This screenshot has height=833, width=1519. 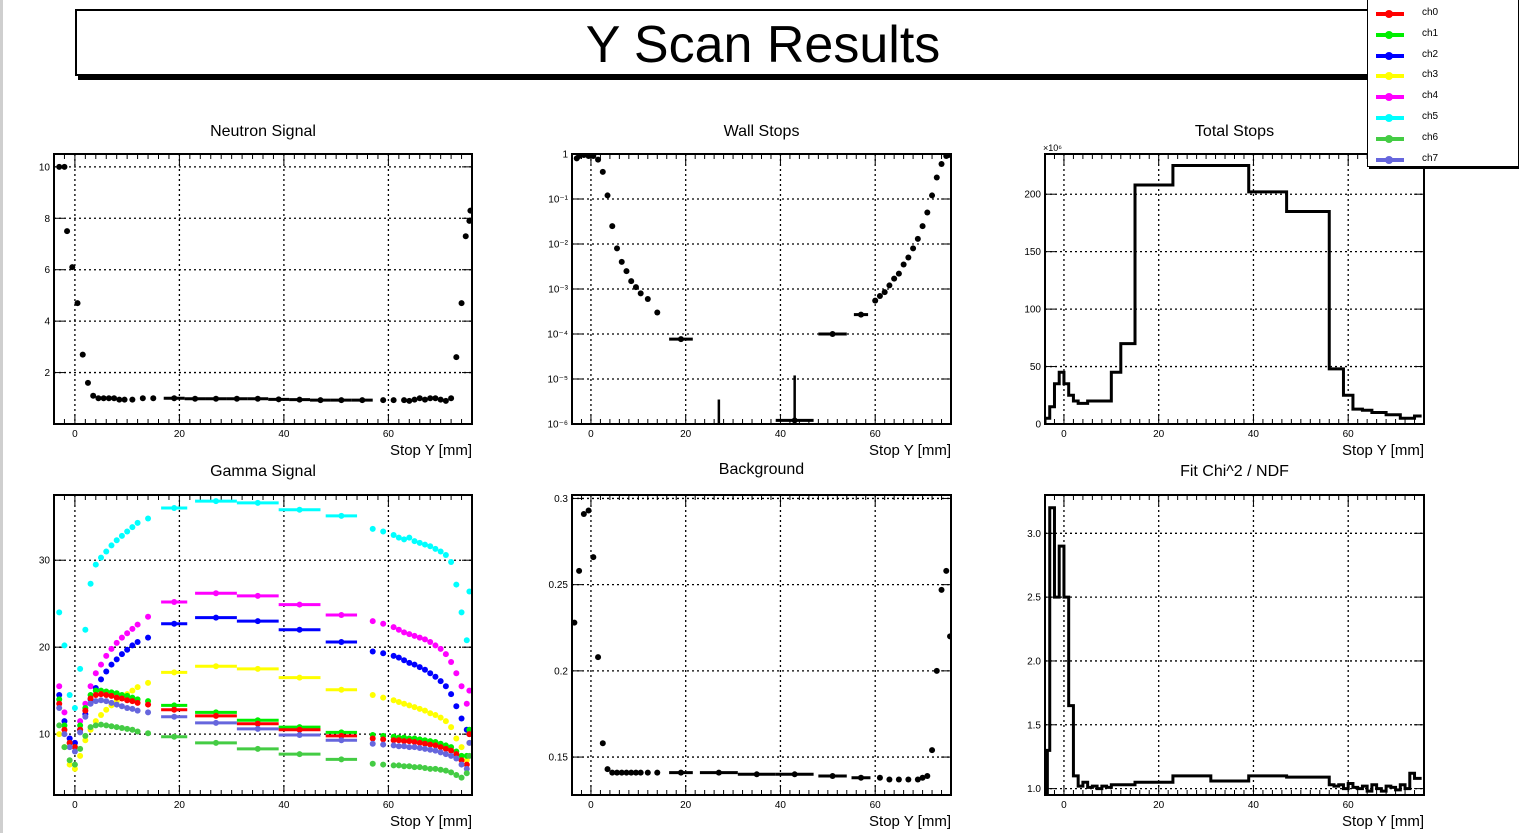 I want to click on chart-title: Total Stops, so click(x=1234, y=131).